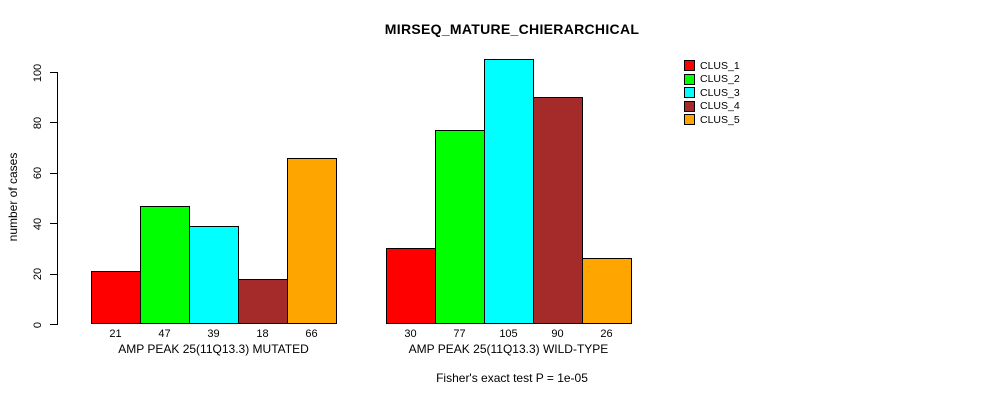 Image resolution: width=990 pixels, height=400 pixels. I want to click on bar-value-label: 21, so click(115, 334).